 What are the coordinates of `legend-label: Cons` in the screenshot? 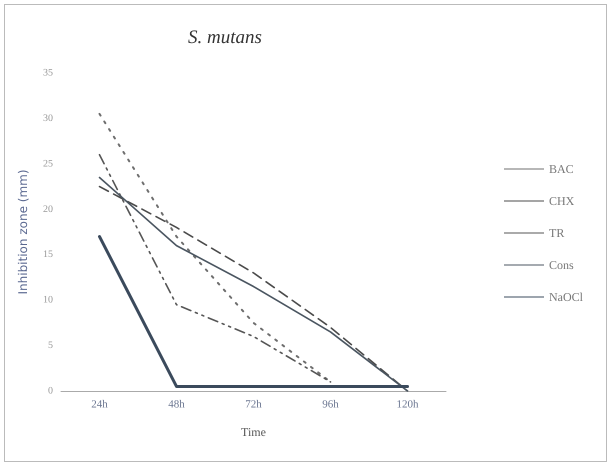 It's located at (561, 265).